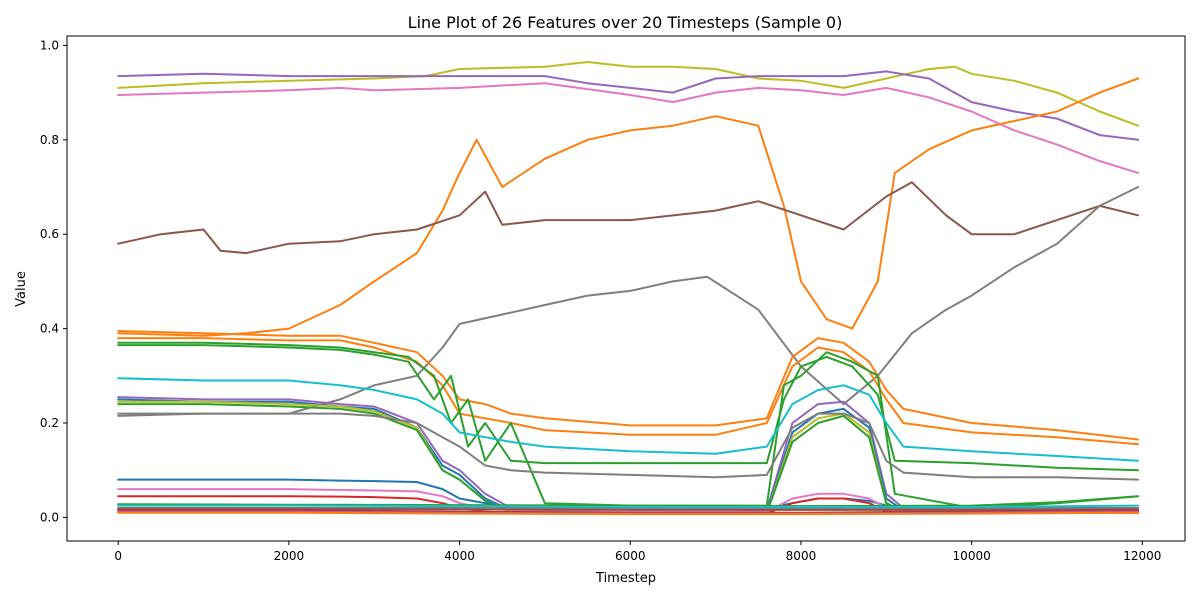 The height and width of the screenshot is (600, 1200). Describe the element at coordinates (49, 329) in the screenshot. I see `y-tick-label: 0.4` at that location.